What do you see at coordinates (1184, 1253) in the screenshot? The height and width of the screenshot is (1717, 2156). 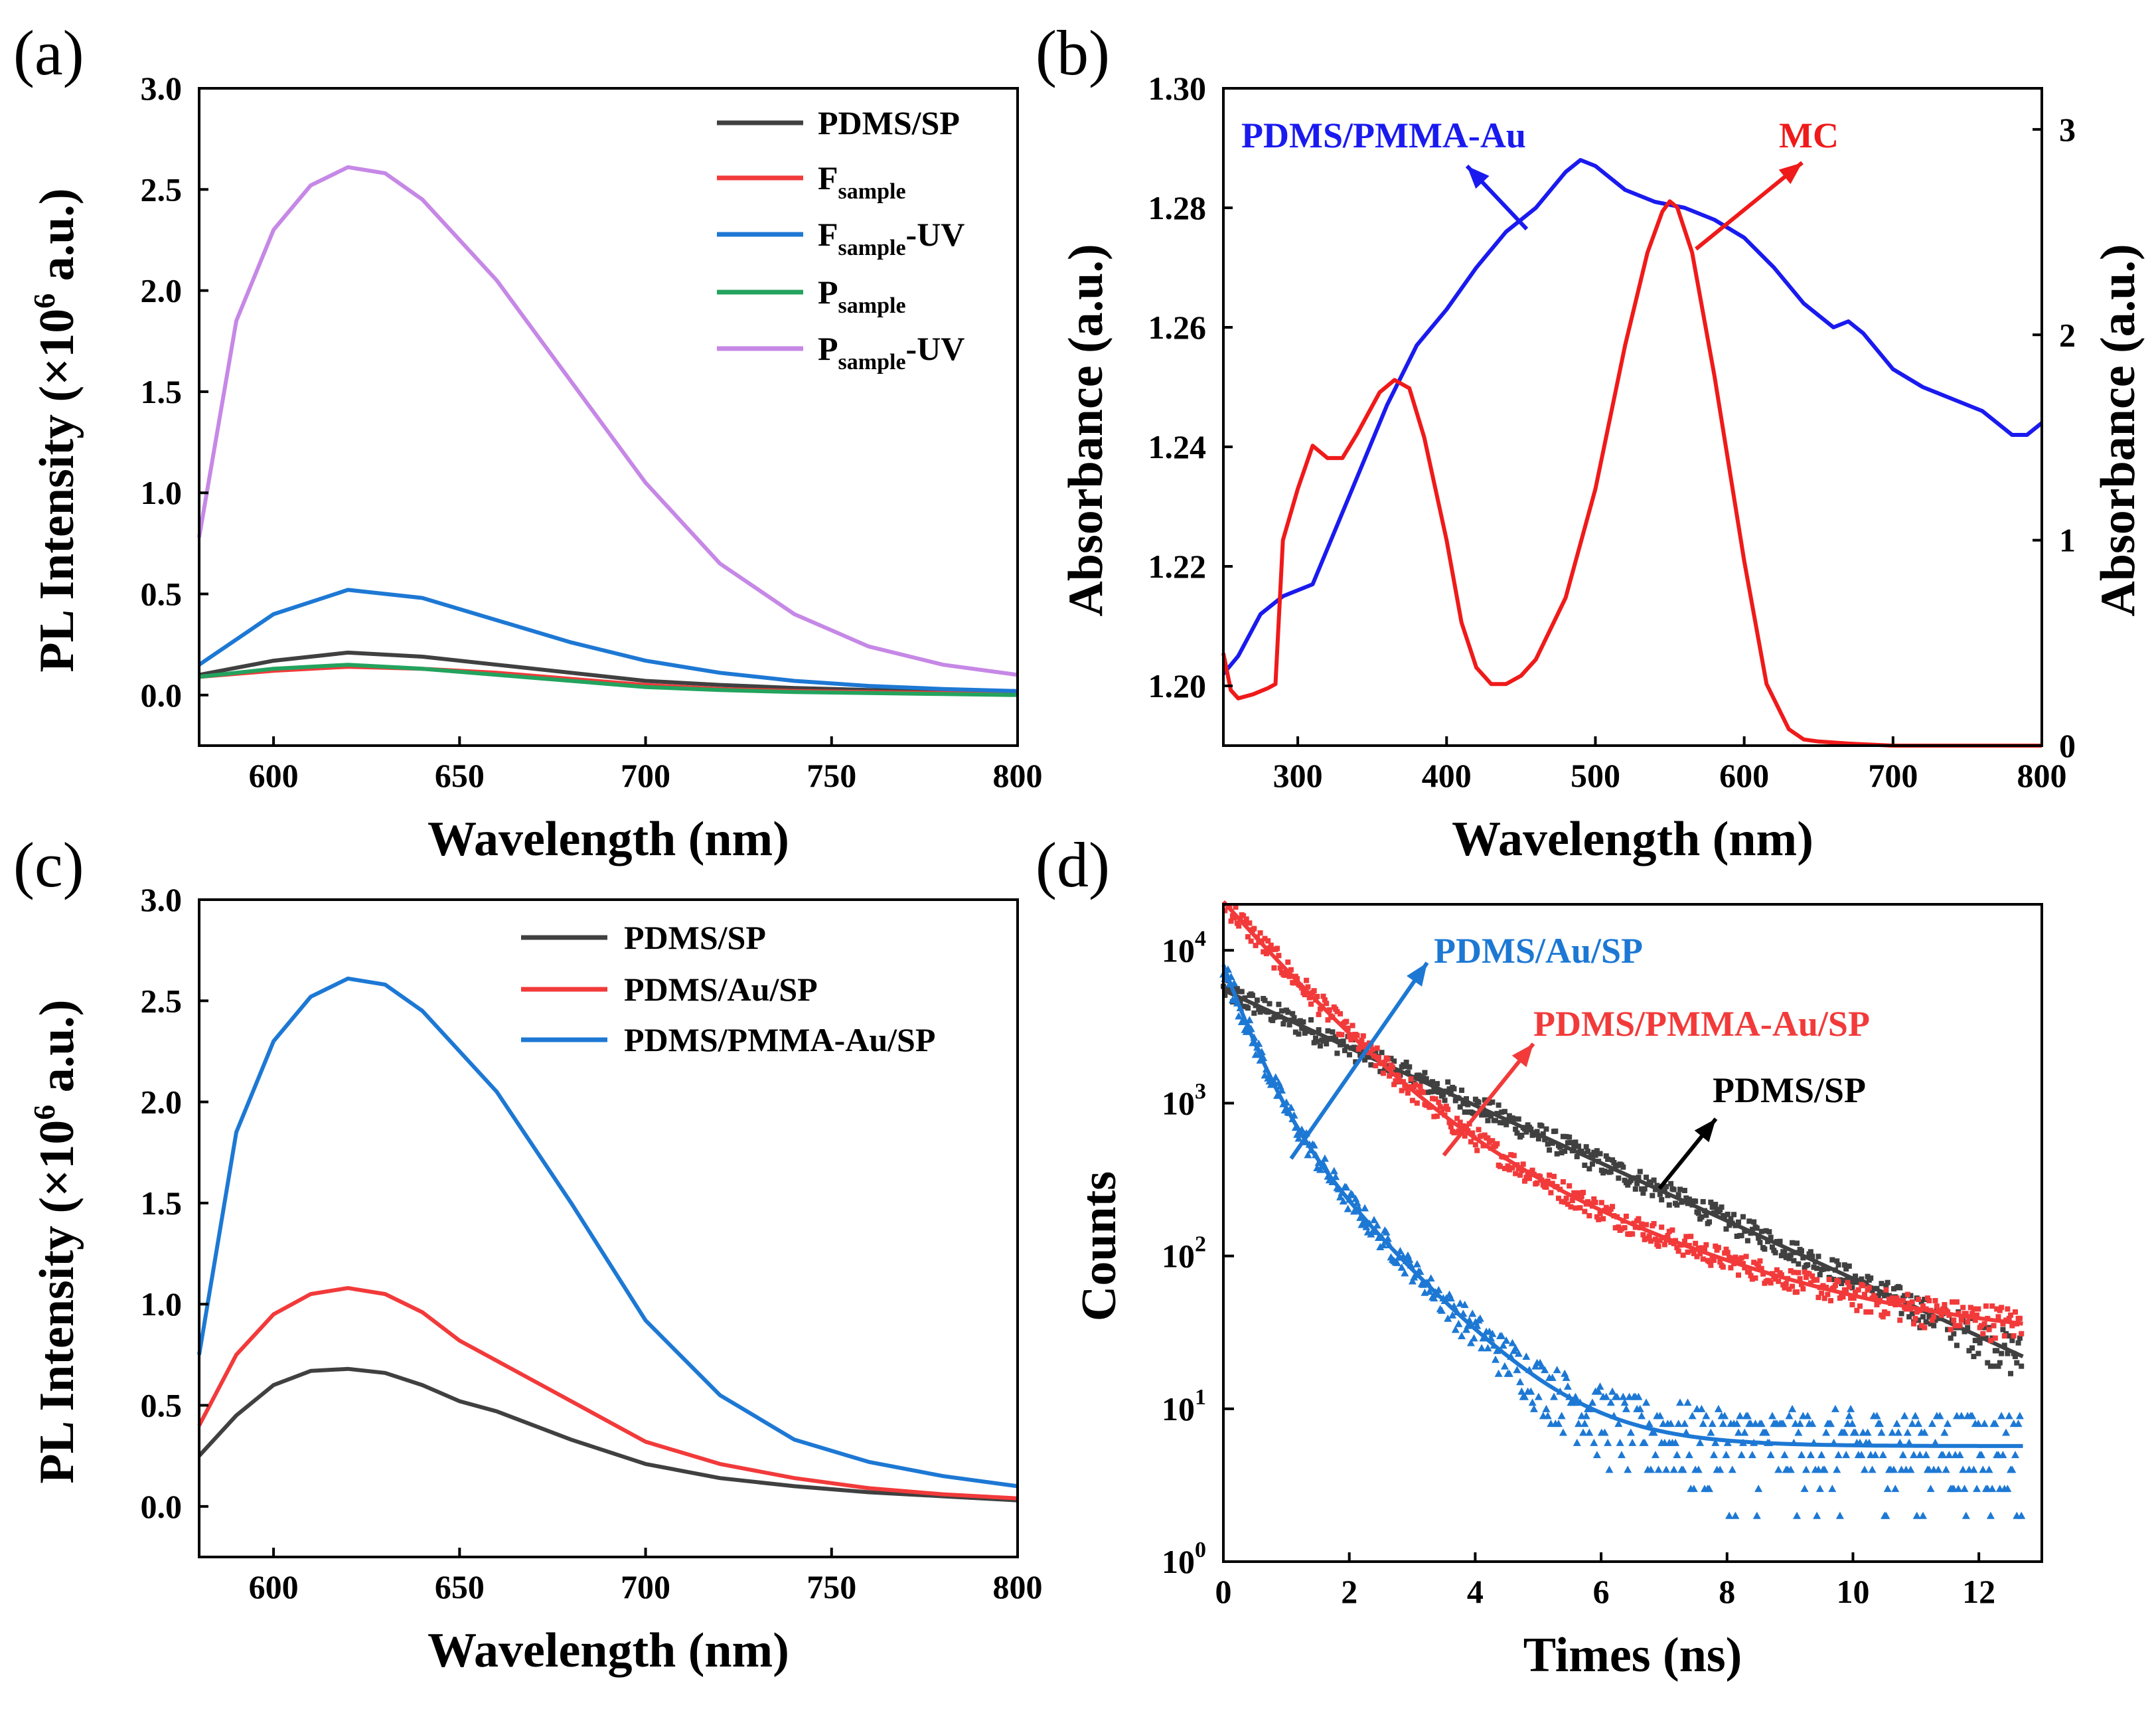 I see `y-tick-label: 102` at bounding box center [1184, 1253].